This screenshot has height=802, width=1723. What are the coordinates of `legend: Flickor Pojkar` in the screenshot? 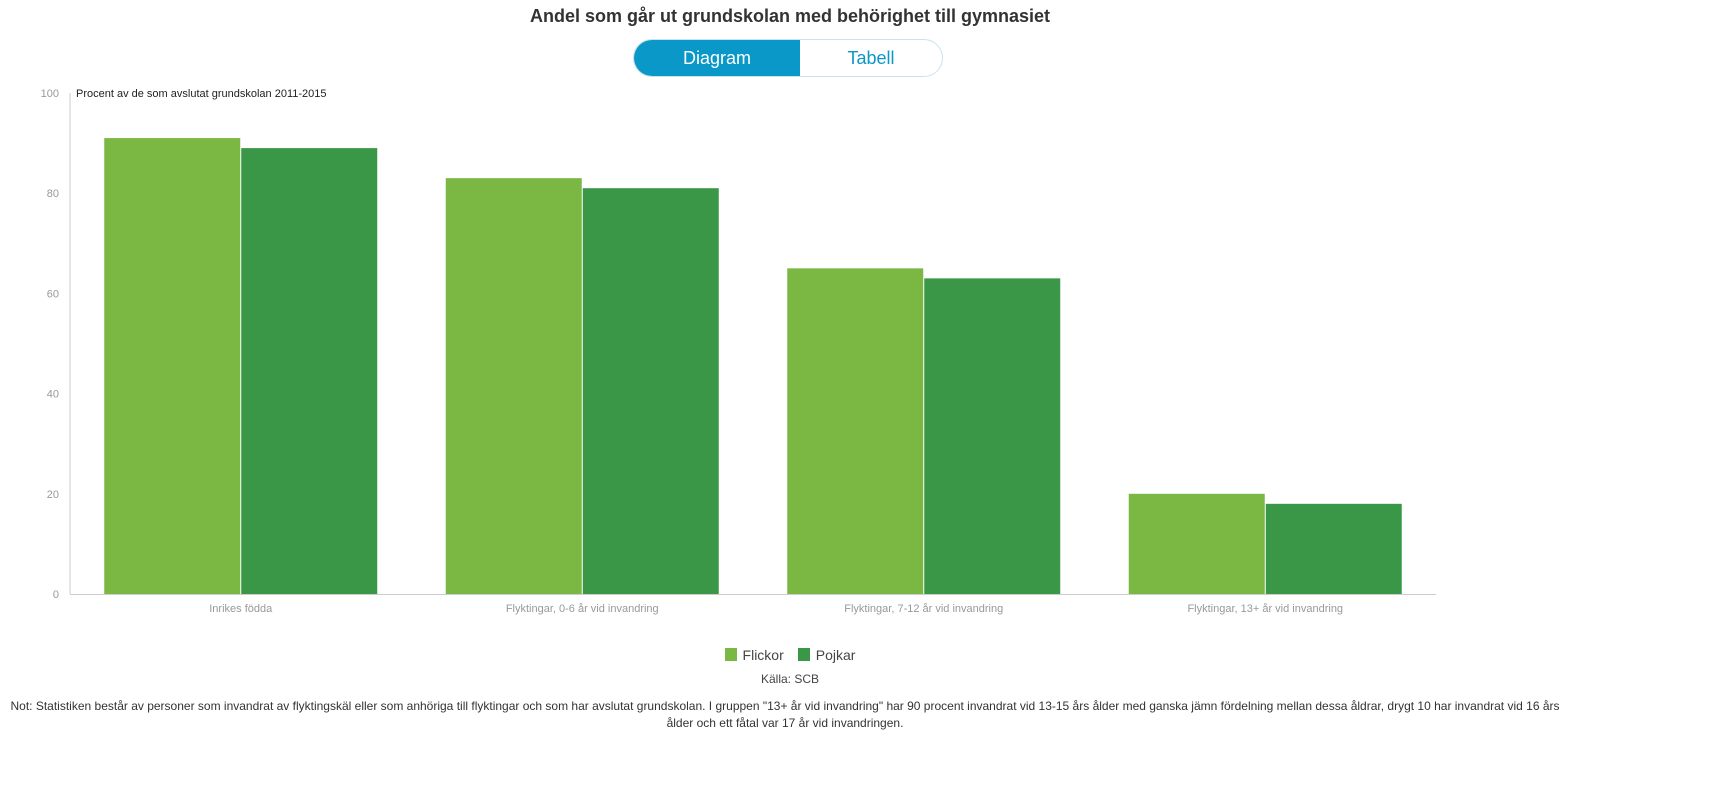 It's located at (790, 655).